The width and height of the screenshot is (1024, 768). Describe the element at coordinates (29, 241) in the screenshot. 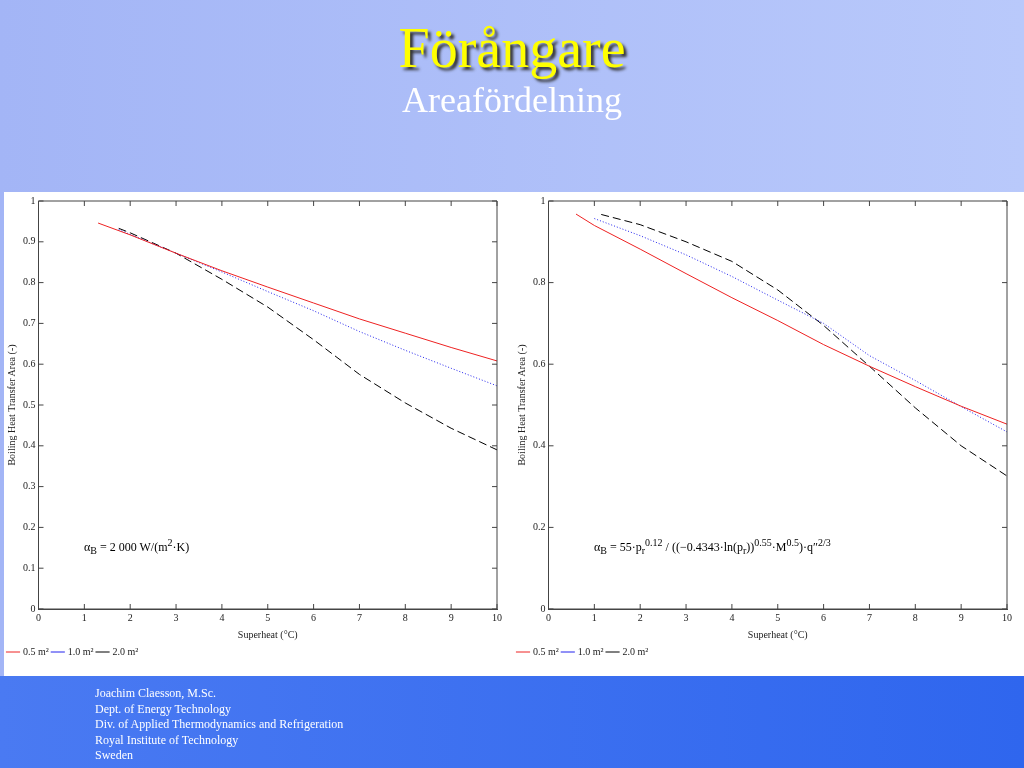

I see `y-tick-label: 0.9` at that location.